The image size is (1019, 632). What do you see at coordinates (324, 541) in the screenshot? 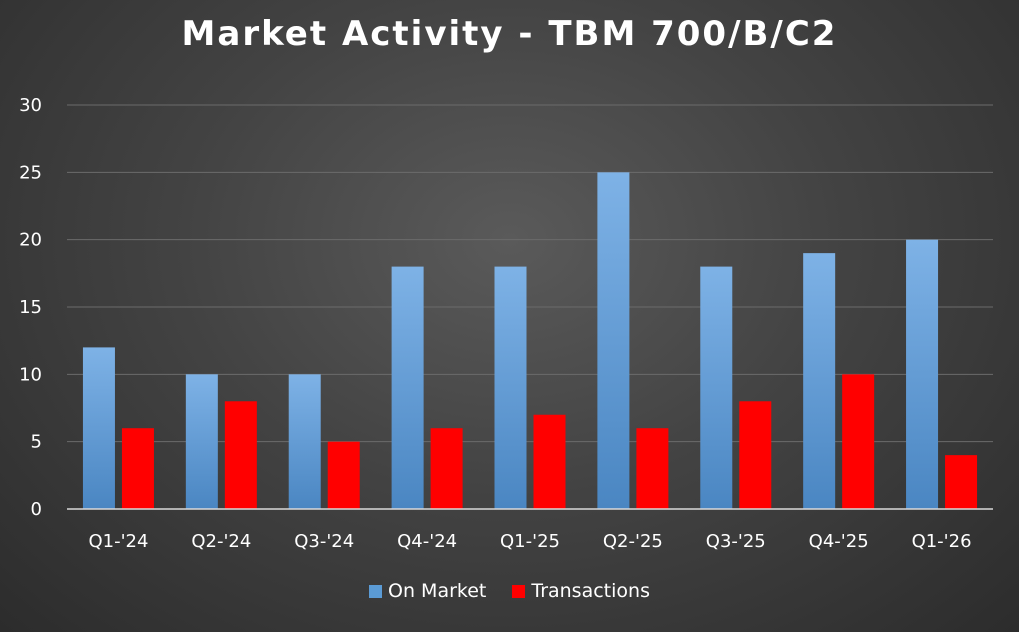
I see `x-tick-label: Q3-'24` at bounding box center [324, 541].